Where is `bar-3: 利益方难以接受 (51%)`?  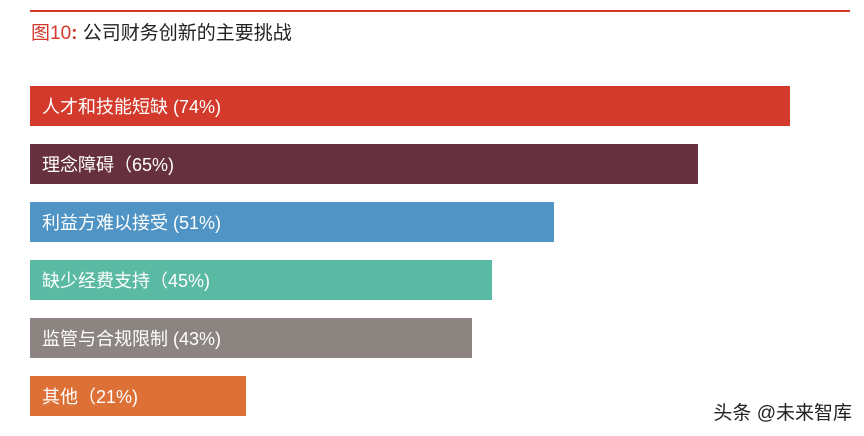
bar-3: 利益方难以接受 (51%) is located at coordinates (292, 222).